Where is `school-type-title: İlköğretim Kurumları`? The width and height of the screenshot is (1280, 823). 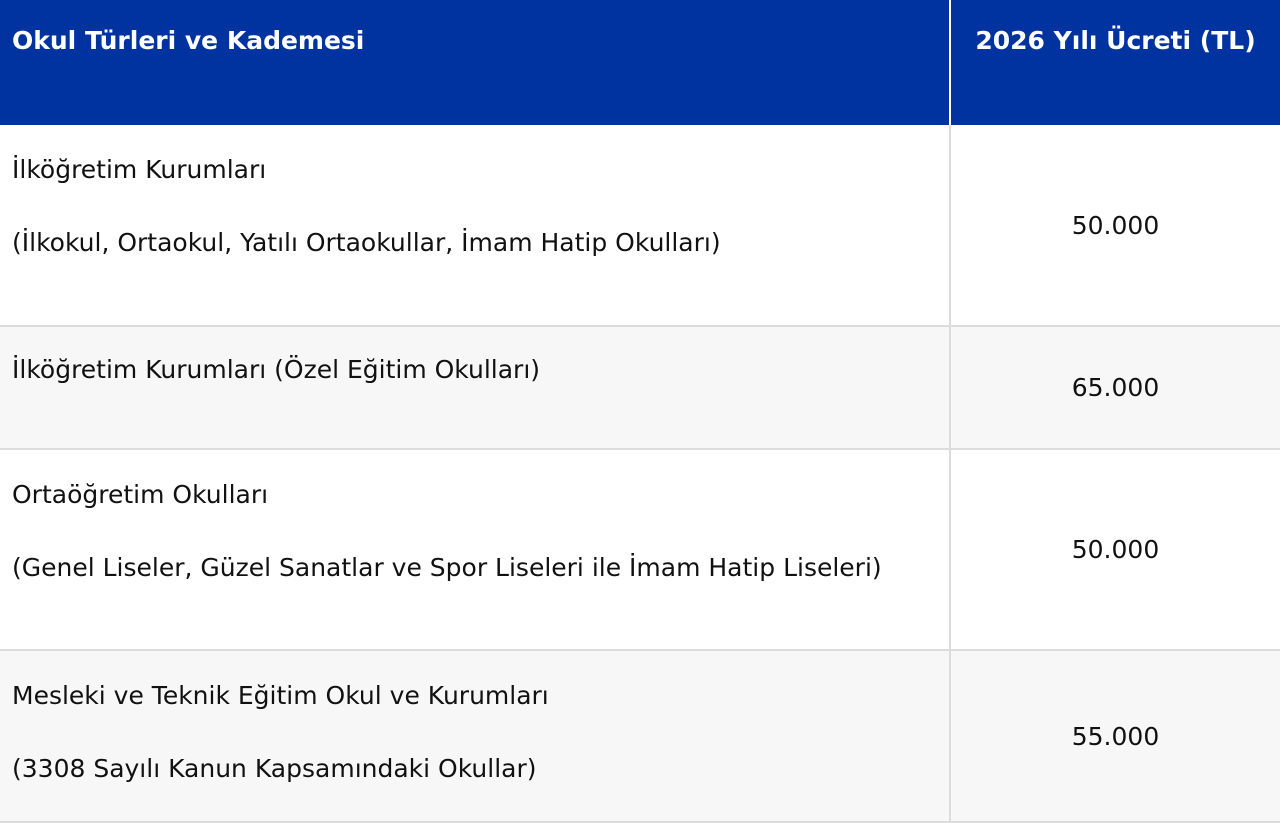 school-type-title: İlköğretim Kurumları is located at coordinates (139, 169).